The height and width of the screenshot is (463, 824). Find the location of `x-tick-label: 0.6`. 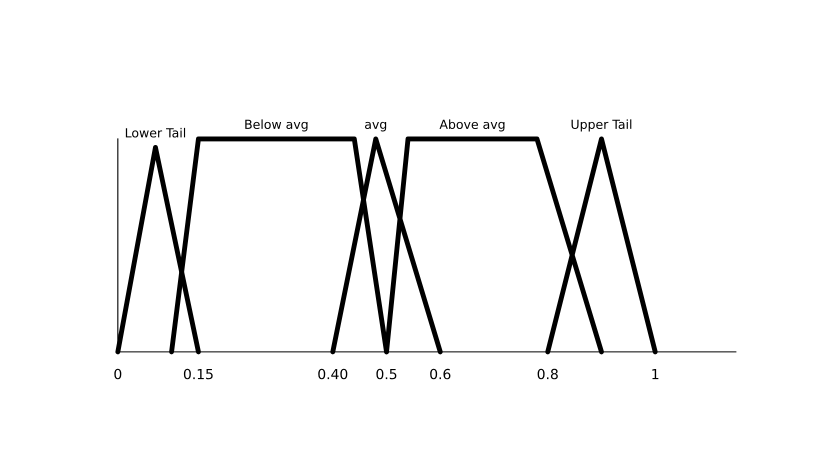

x-tick-label: 0.6 is located at coordinates (440, 374).